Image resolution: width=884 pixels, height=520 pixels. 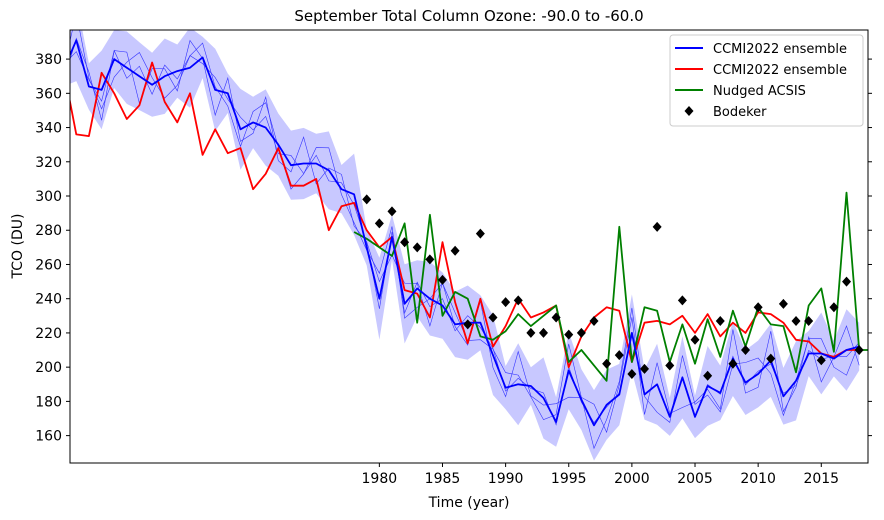 I want to click on x-tick-label: 1990, so click(x=506, y=479).